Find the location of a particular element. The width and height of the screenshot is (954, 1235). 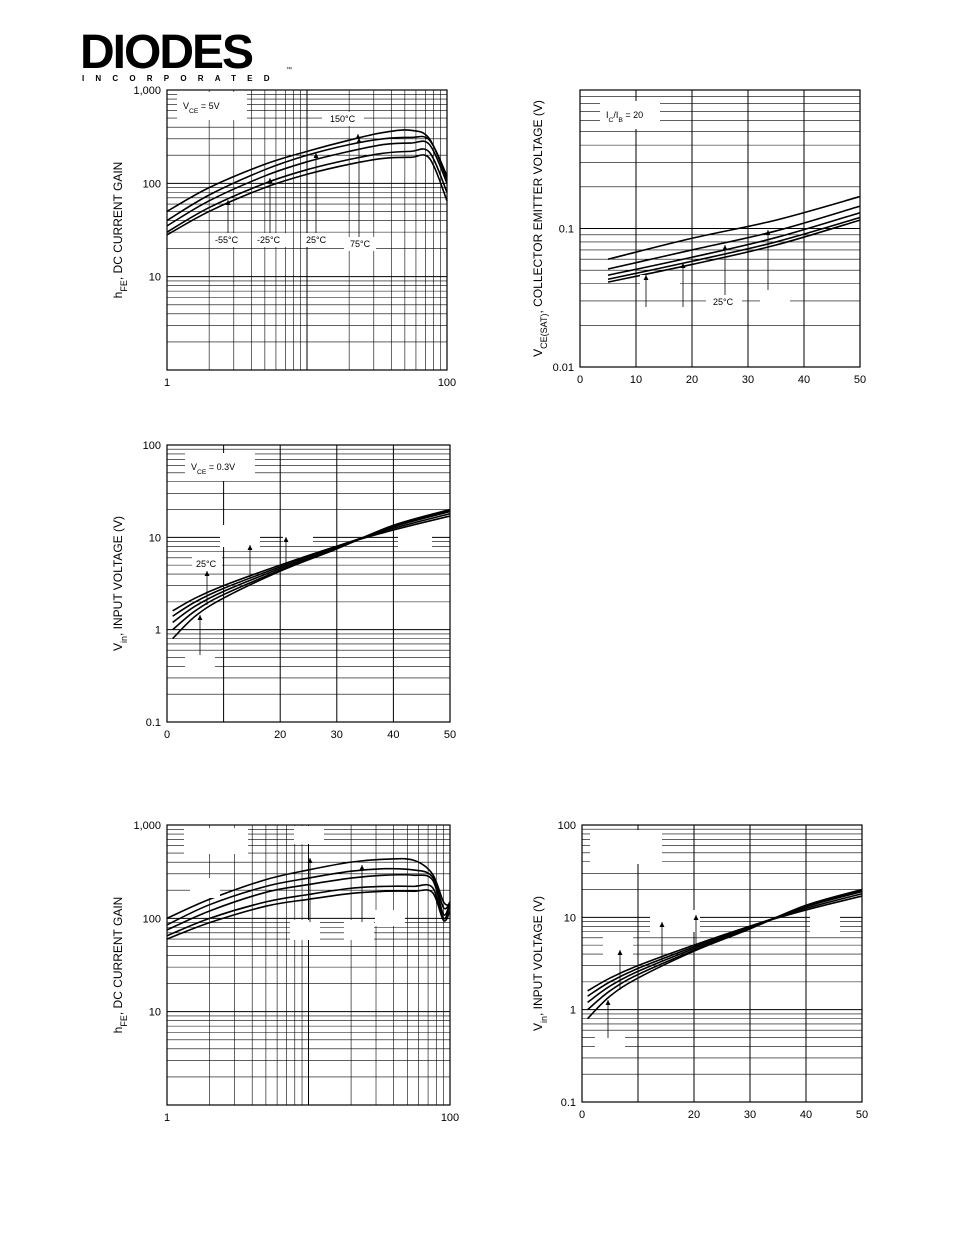

y-axis-label: hFE, DC CURRENT GAIN is located at coordinates (120, 230).